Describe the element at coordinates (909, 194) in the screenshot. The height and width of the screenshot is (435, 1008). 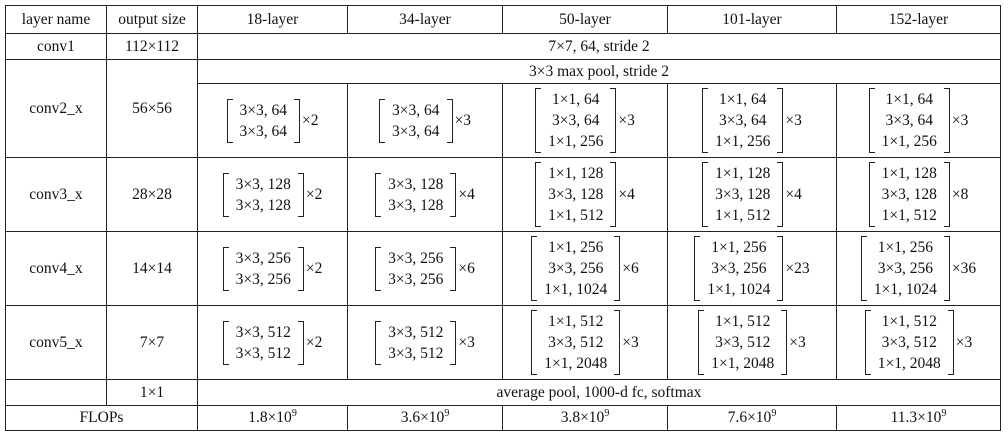
I see `bracket: 1×1, 128 3×3, 128 1×1, 512` at that location.